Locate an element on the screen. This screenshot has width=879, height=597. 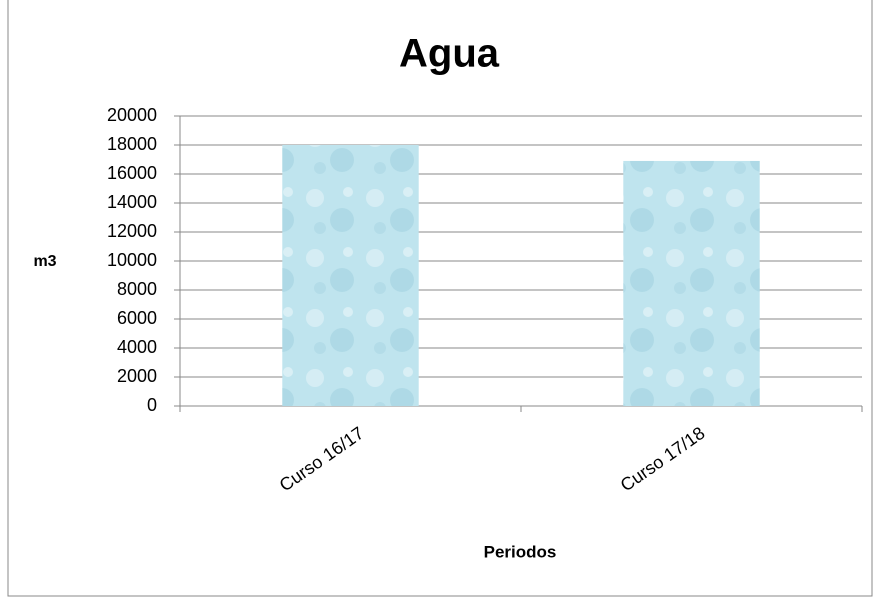
x-tick-label: Curso 16/17 is located at coordinates (322, 459).